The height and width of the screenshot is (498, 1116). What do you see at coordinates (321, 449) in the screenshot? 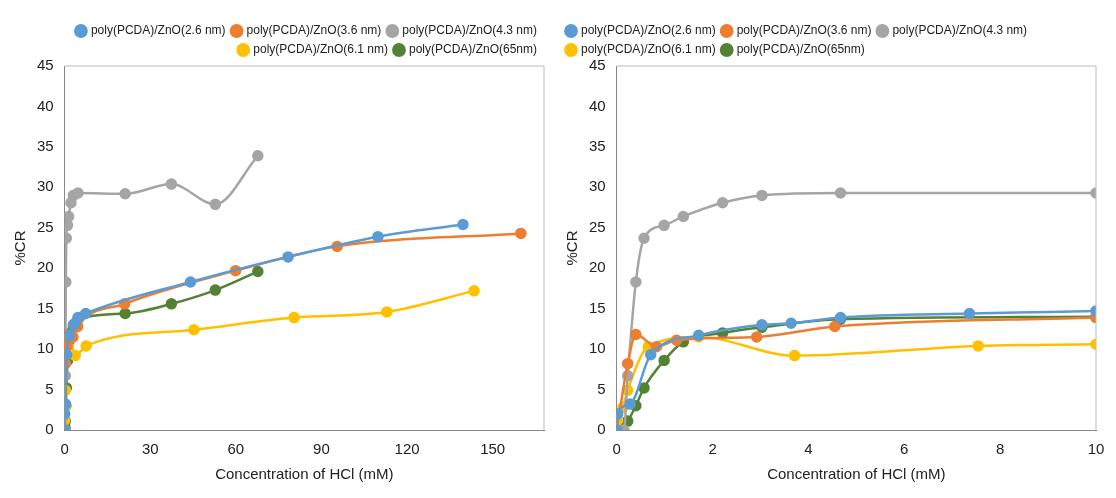
I see `x-tick-label: 90` at bounding box center [321, 449].